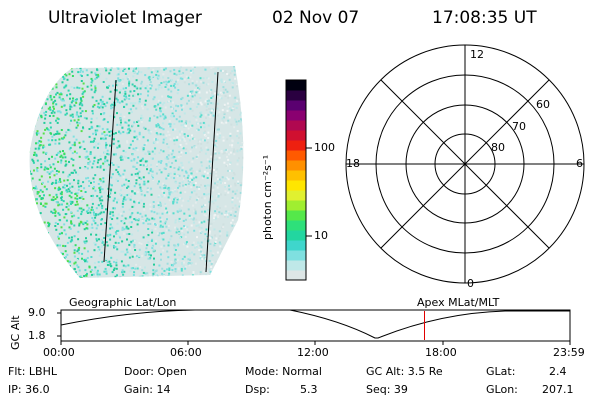 This screenshot has width=600, height=400. What do you see at coordinates (498, 147) in the screenshot?
I see `polar-label-80: 80` at bounding box center [498, 147].